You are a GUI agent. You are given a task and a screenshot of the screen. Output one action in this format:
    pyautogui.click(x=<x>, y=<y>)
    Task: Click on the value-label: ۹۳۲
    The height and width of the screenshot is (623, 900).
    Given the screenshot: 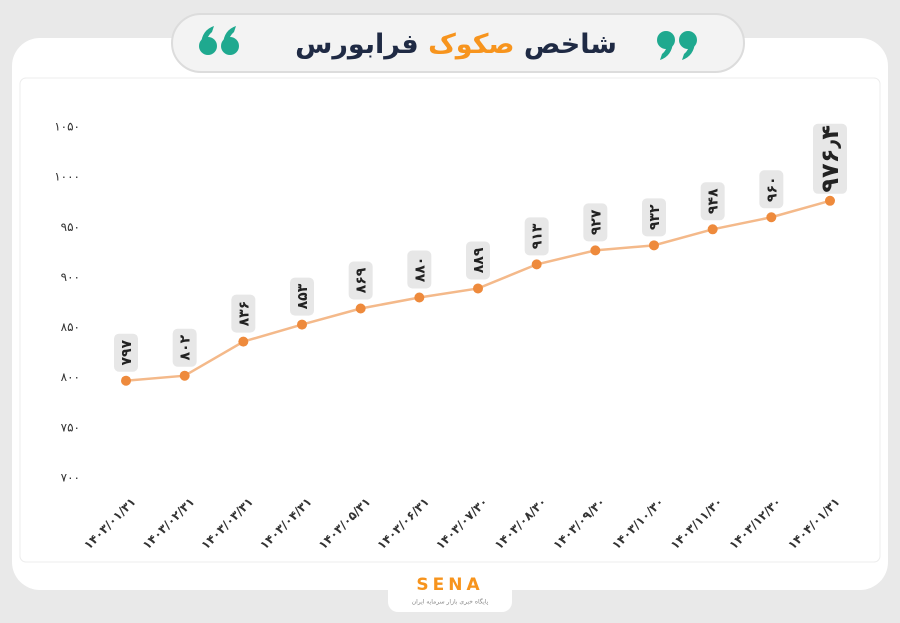 What is the action you would take?
    pyautogui.click(x=655, y=217)
    